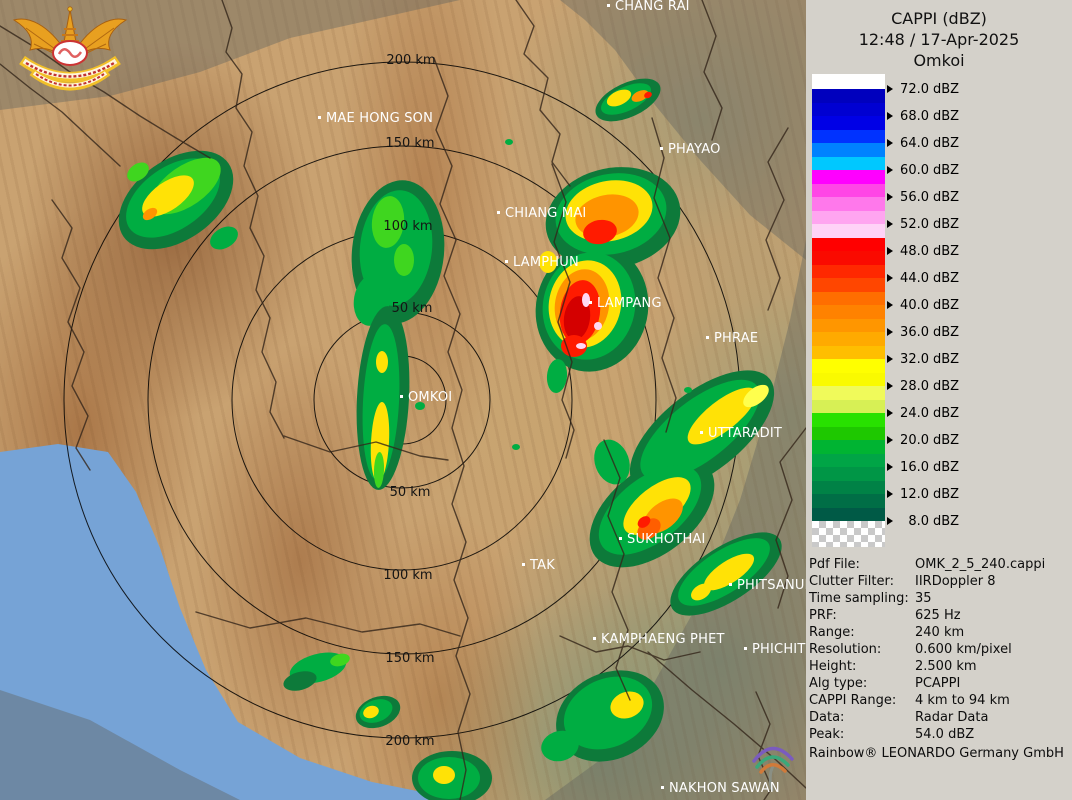 The image size is (1072, 800). I want to click on city-label: LAMPHUN, so click(546, 262).